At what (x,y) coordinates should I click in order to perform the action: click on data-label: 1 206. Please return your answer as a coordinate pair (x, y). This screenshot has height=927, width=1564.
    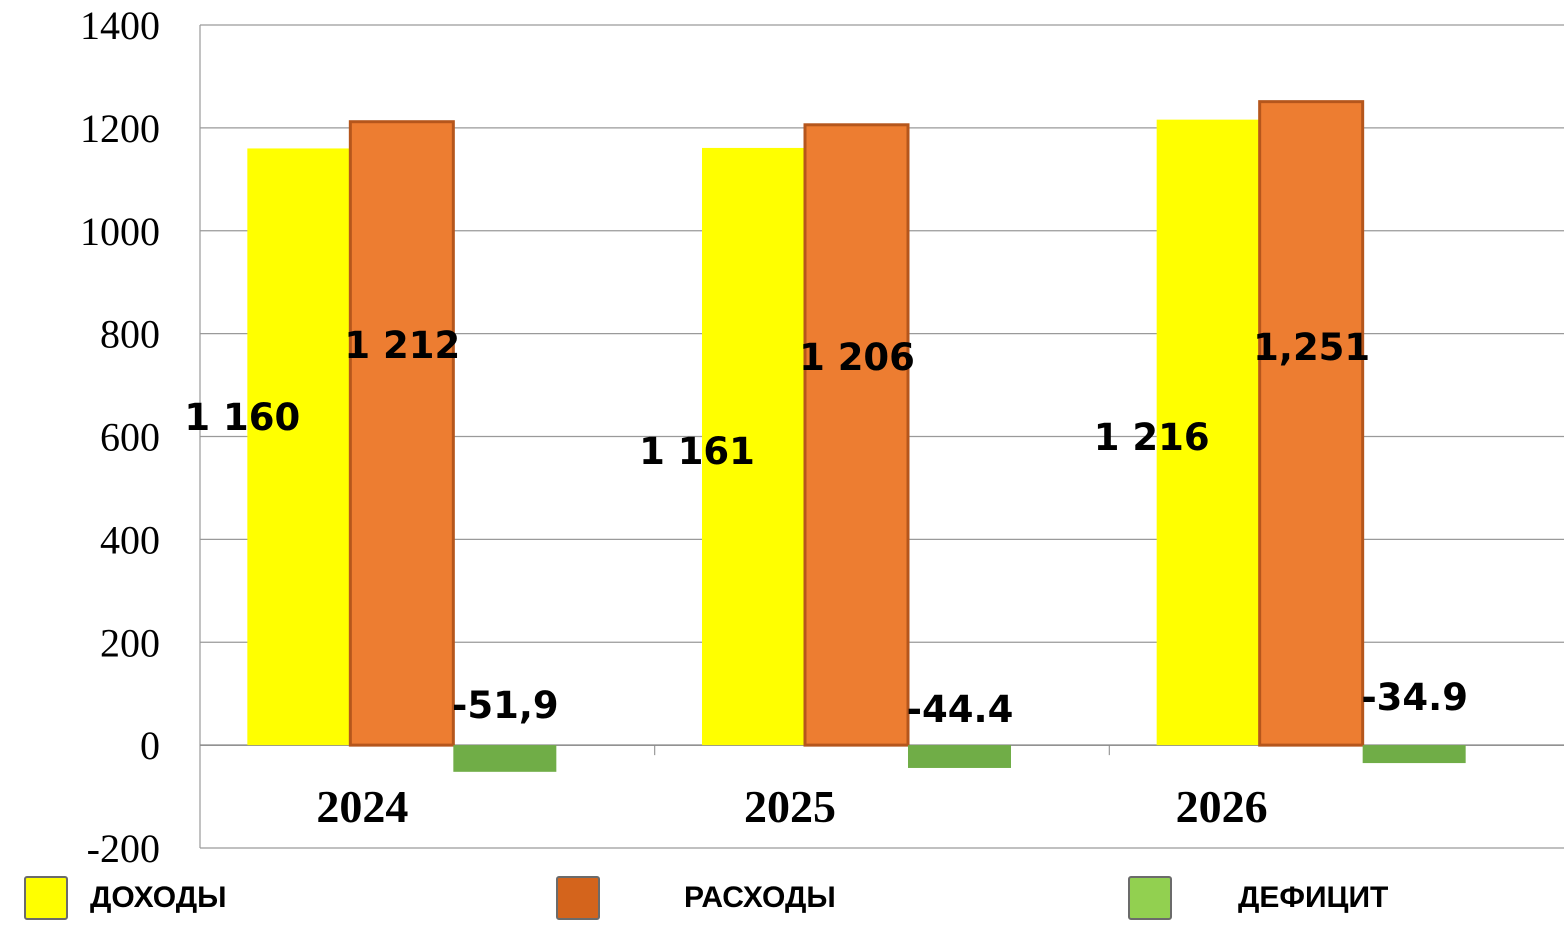
    Looking at the image, I should click on (857, 357).